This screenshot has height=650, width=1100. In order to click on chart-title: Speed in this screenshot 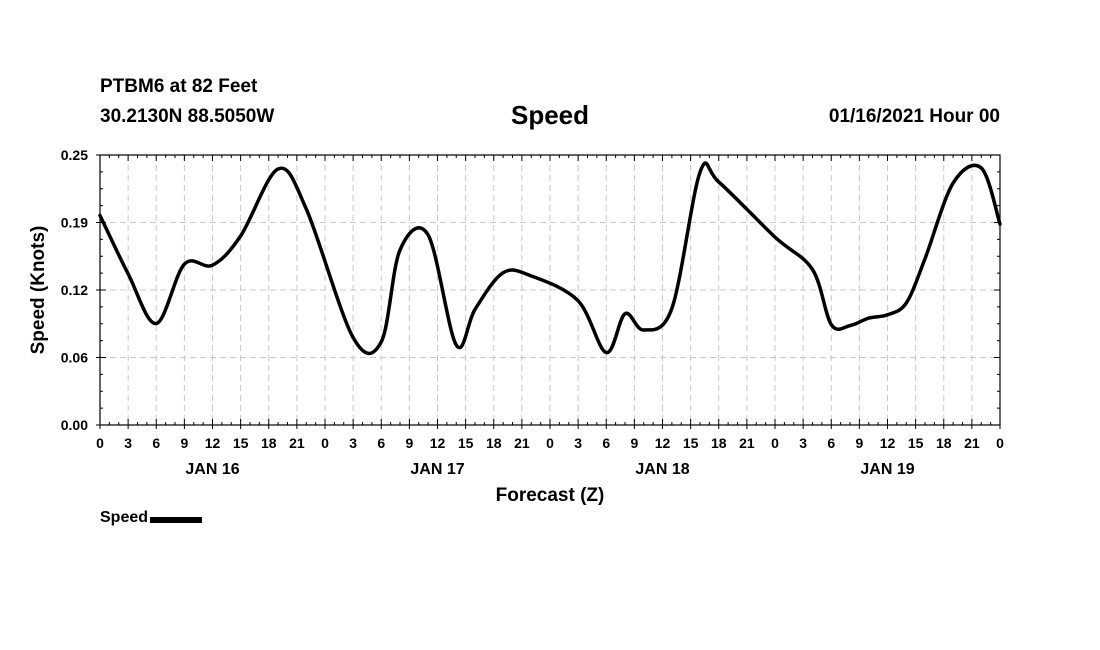, I will do `click(550, 115)`.